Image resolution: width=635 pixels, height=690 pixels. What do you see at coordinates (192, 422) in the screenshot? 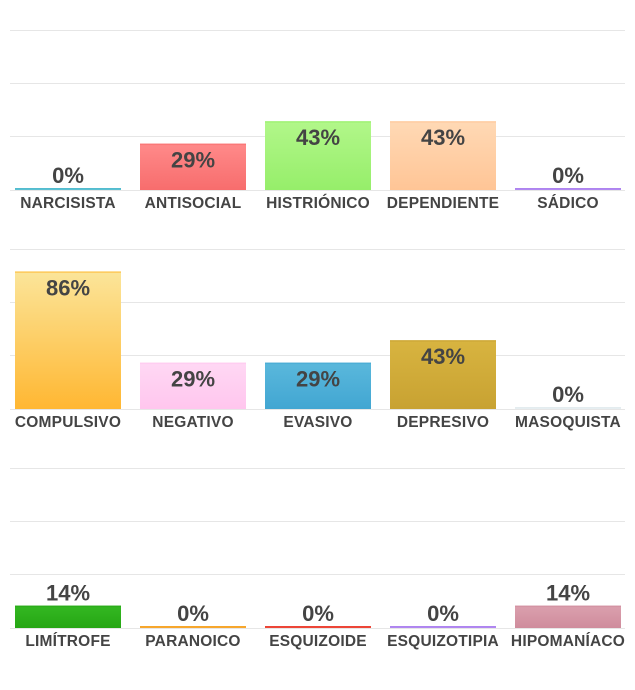
I see `category-label: NEGATIVO` at bounding box center [192, 422].